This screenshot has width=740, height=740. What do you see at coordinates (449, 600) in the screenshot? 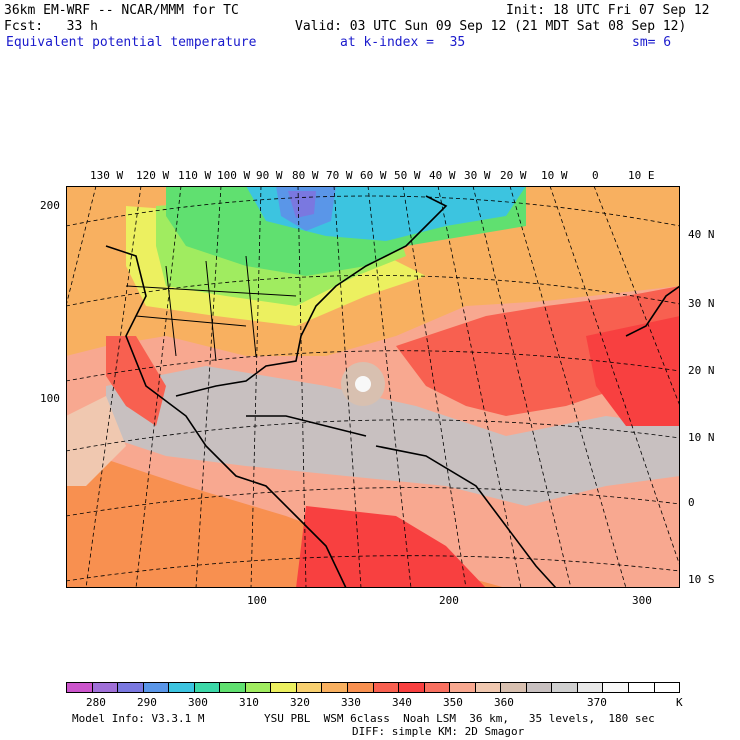
I see `grid-x-label: 200` at bounding box center [449, 600].